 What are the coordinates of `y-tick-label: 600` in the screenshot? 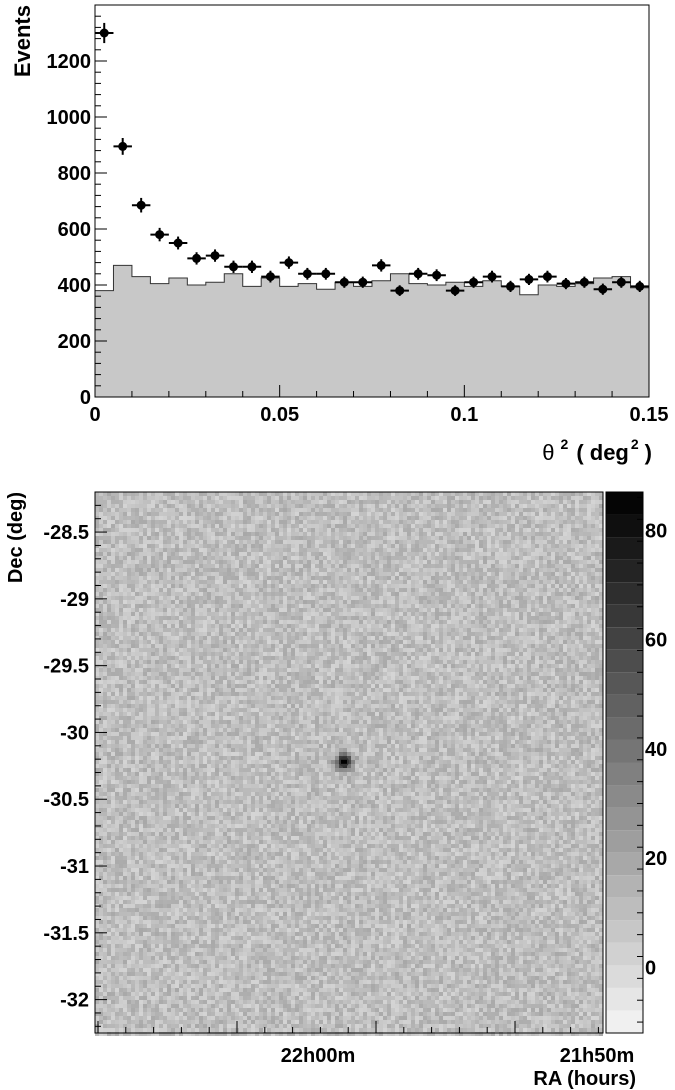 It's located at (74, 230).